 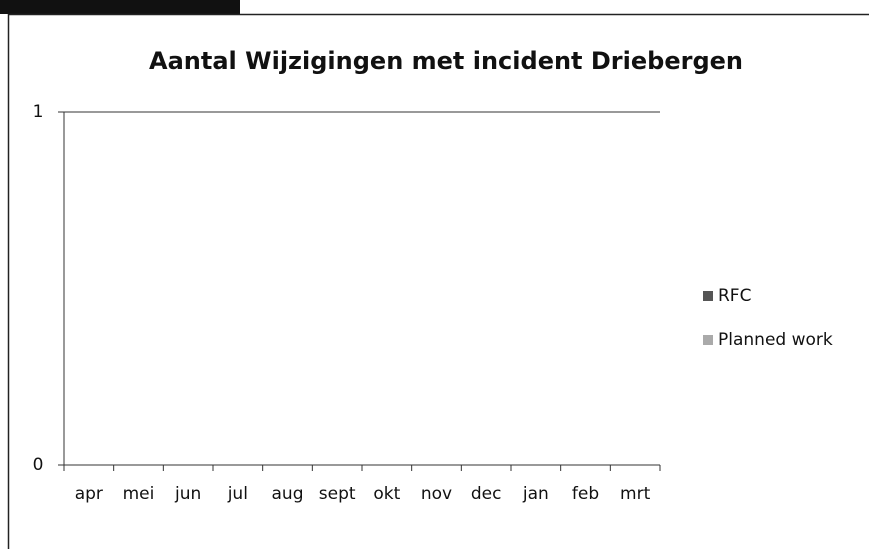 What do you see at coordinates (635, 494) in the screenshot?
I see `x-tick-label: mrt` at bounding box center [635, 494].